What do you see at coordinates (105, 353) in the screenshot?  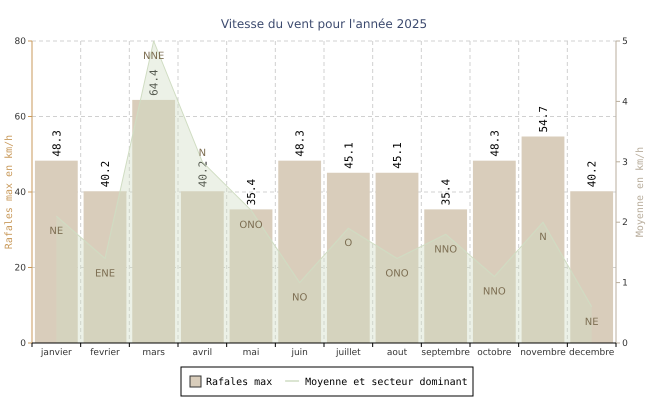 I see `x-tick-label: fevrier` at bounding box center [105, 353].